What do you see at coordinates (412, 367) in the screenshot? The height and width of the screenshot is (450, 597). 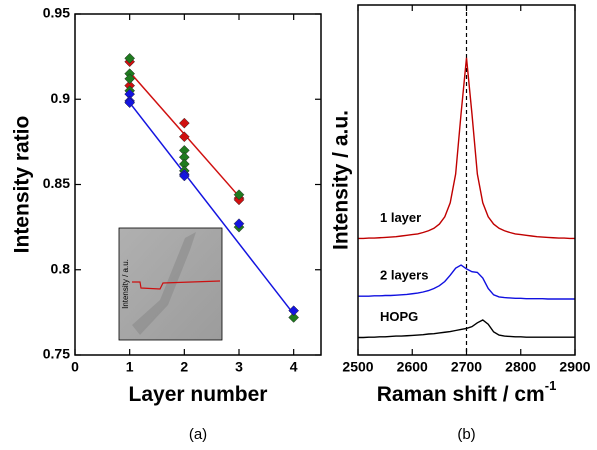 I see `x-tick-label: 2600` at bounding box center [412, 367].